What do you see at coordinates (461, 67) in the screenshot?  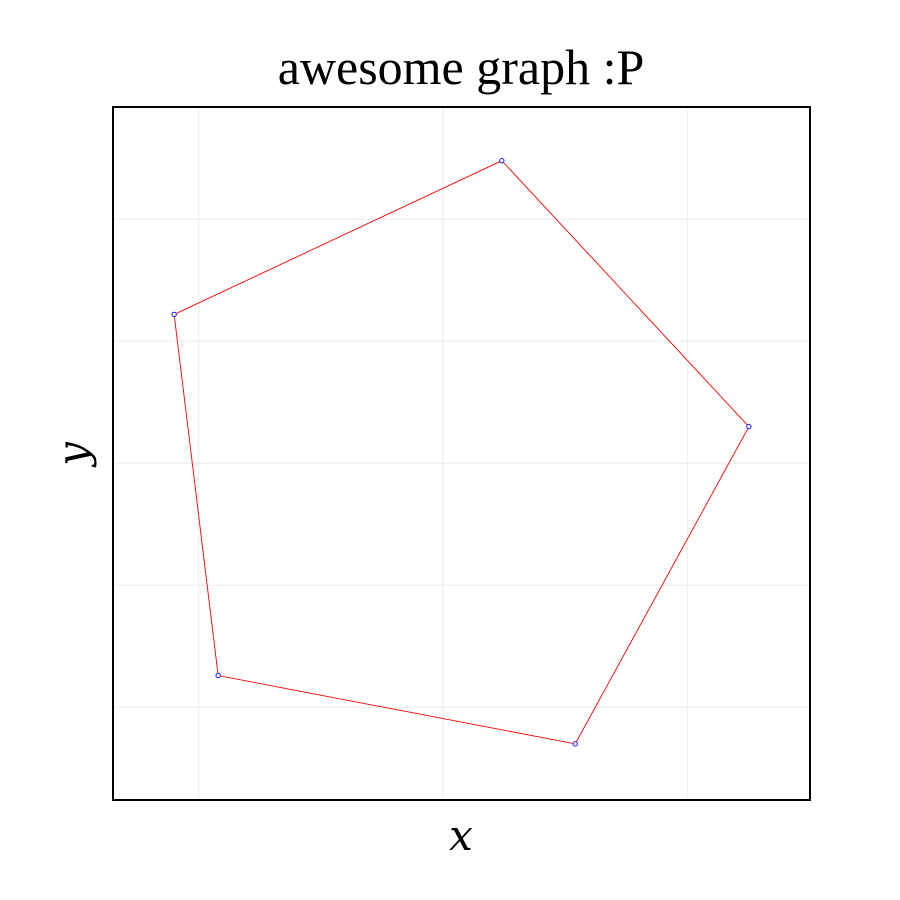 I see `chart-title: awesome graph :P` at bounding box center [461, 67].